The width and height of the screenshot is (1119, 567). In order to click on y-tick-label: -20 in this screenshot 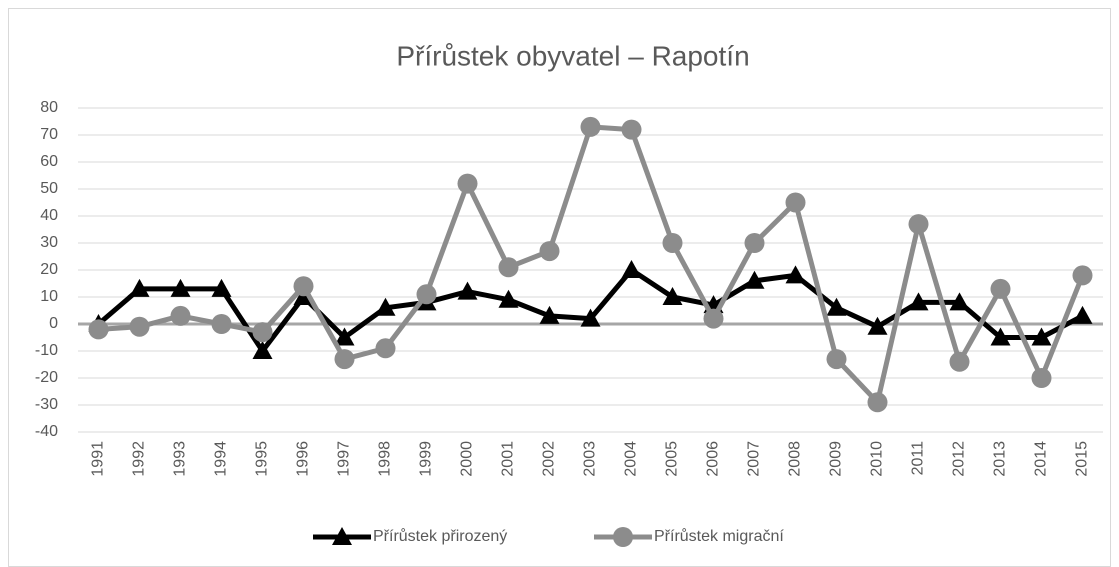, I will do `click(46, 377)`.